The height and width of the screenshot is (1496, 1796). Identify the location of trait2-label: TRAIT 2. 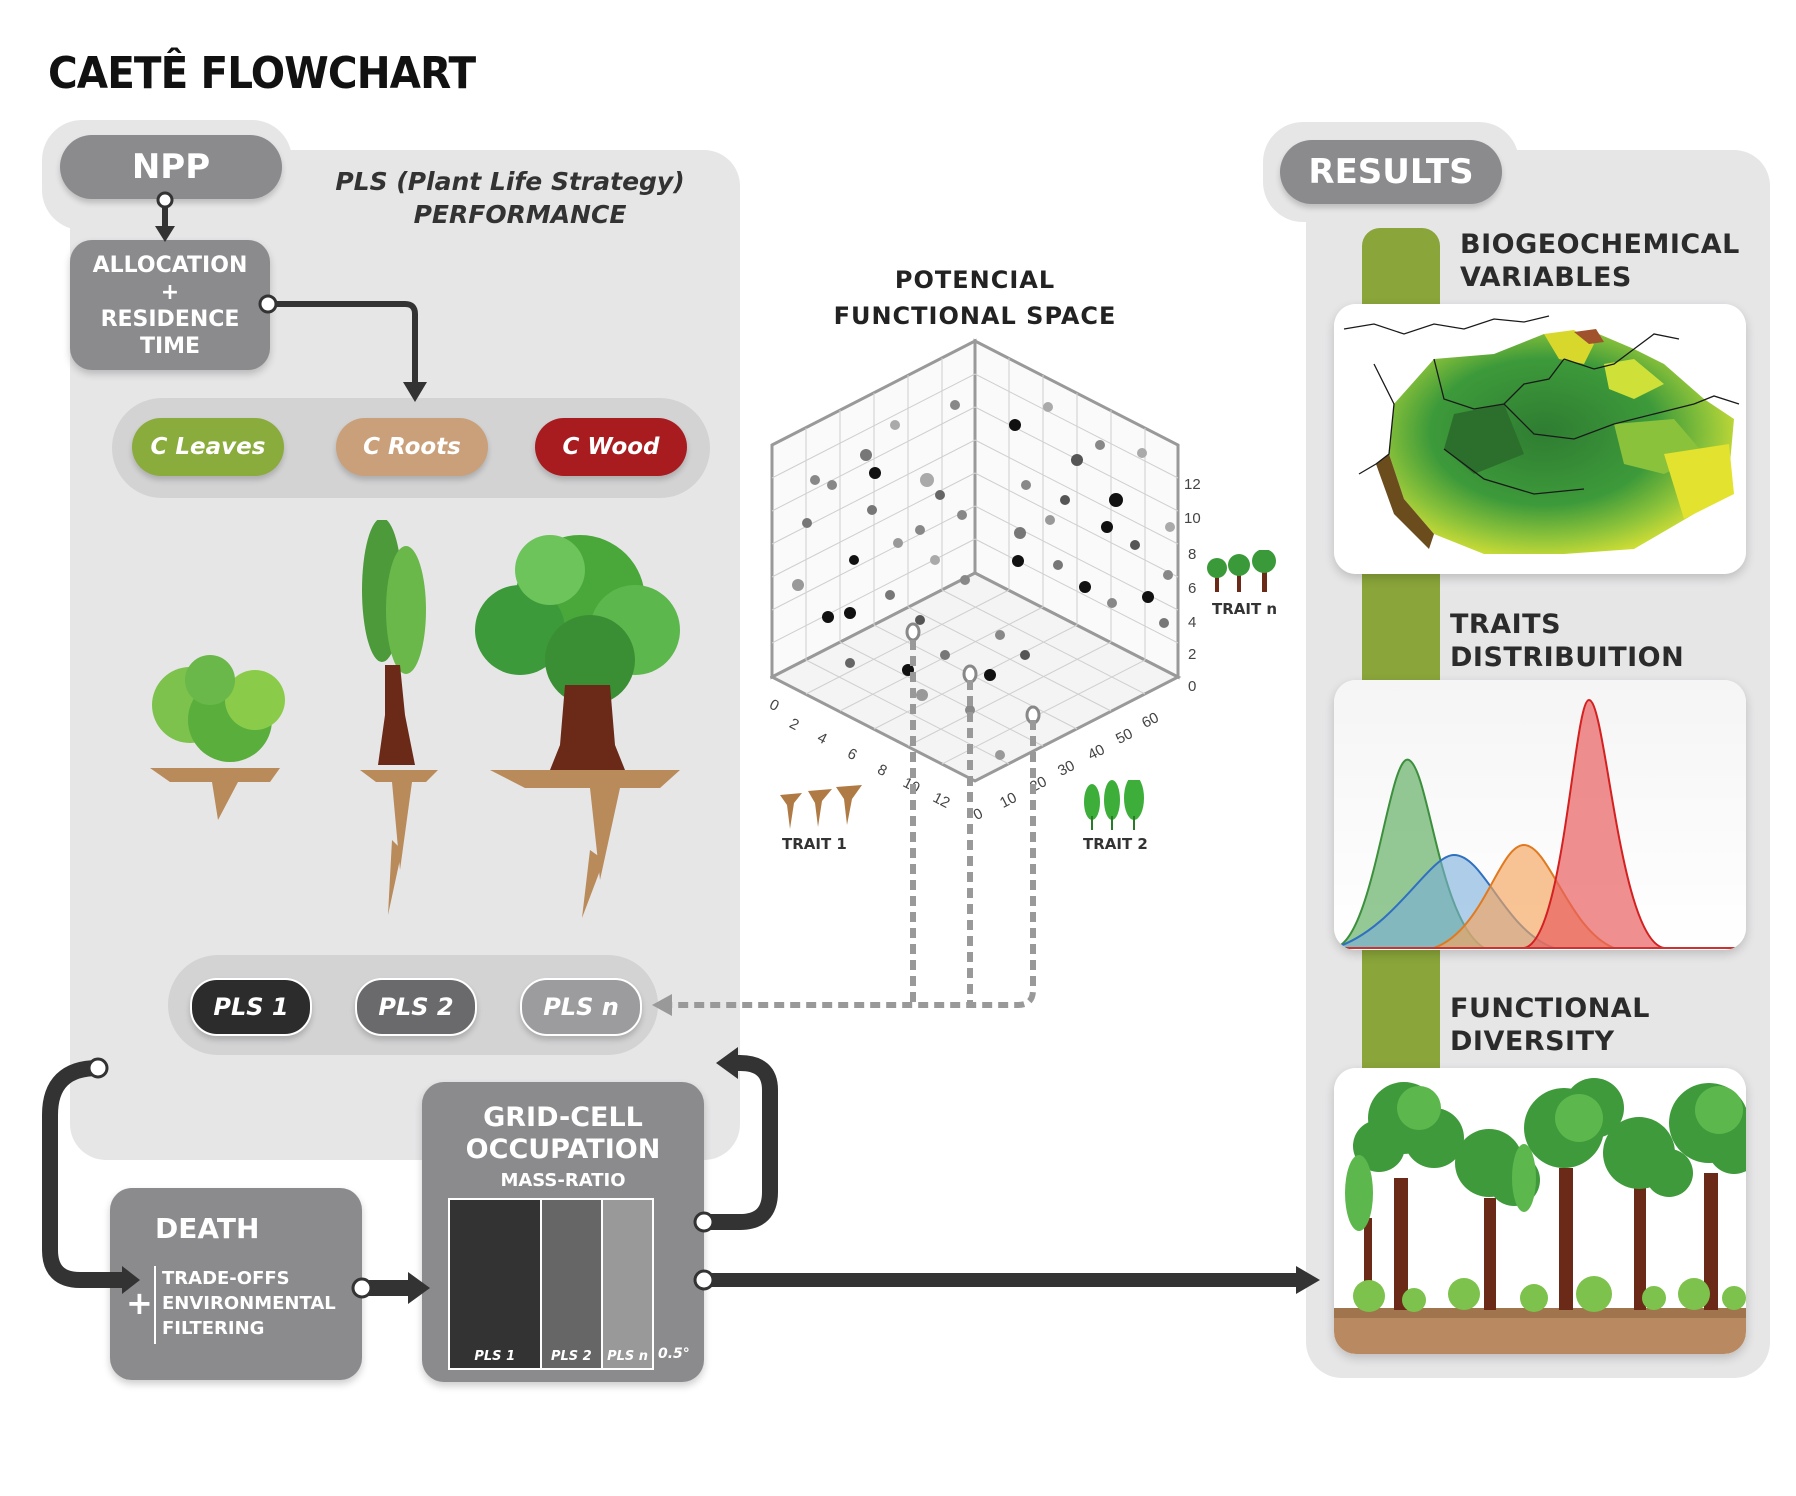
(1115, 844).